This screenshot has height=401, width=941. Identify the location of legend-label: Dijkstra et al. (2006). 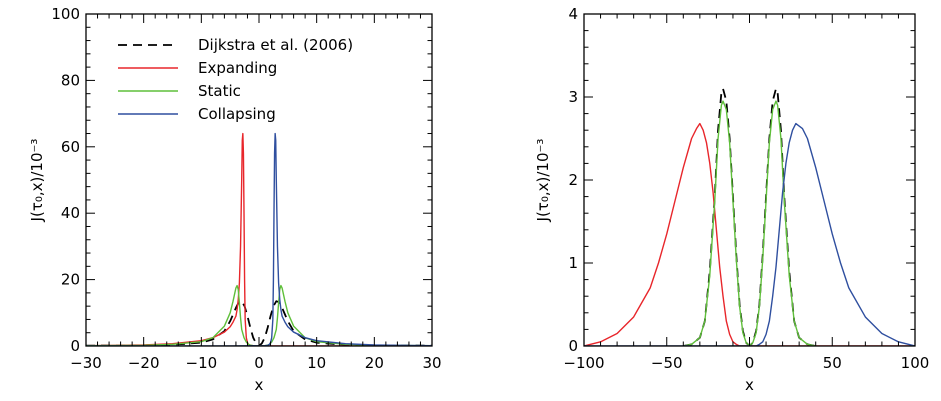
(275, 45).